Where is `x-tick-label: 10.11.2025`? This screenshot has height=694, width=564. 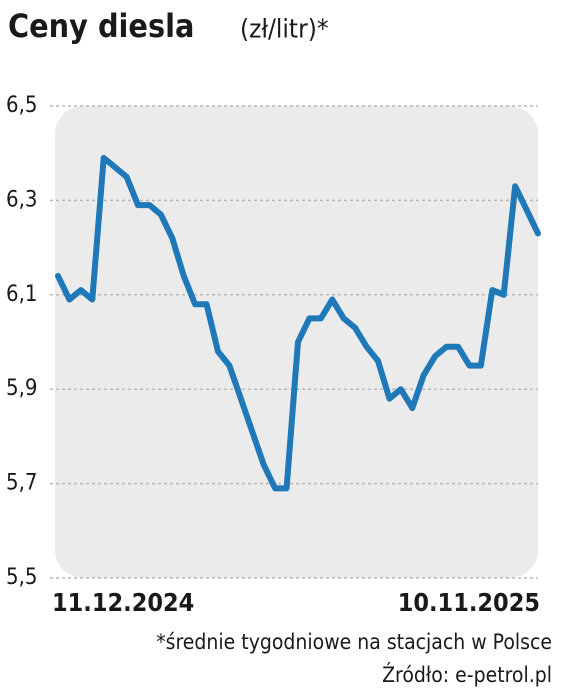 x-tick-label: 10.11.2025 is located at coordinates (469, 602).